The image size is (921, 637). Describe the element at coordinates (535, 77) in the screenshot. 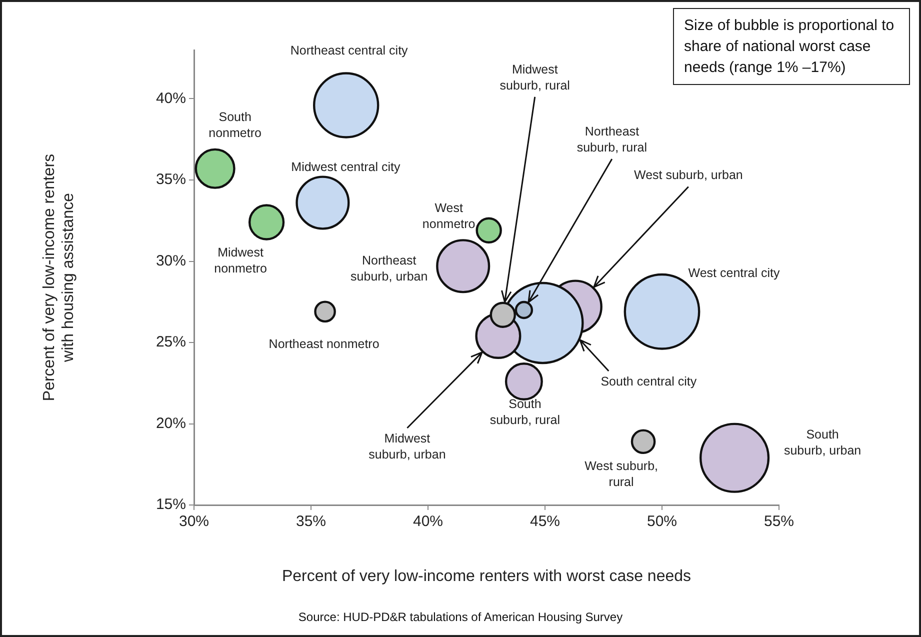

I see `text: Midwest suburb, rural` at that location.